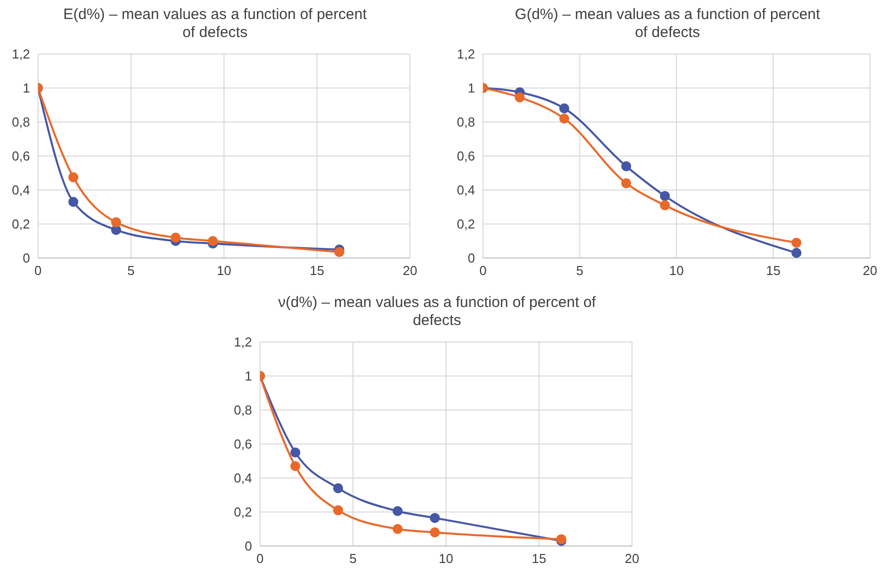 The height and width of the screenshot is (575, 892). I want to click on chart-title: ν(d%) – mean values as a function of percent of defects, so click(437, 312).